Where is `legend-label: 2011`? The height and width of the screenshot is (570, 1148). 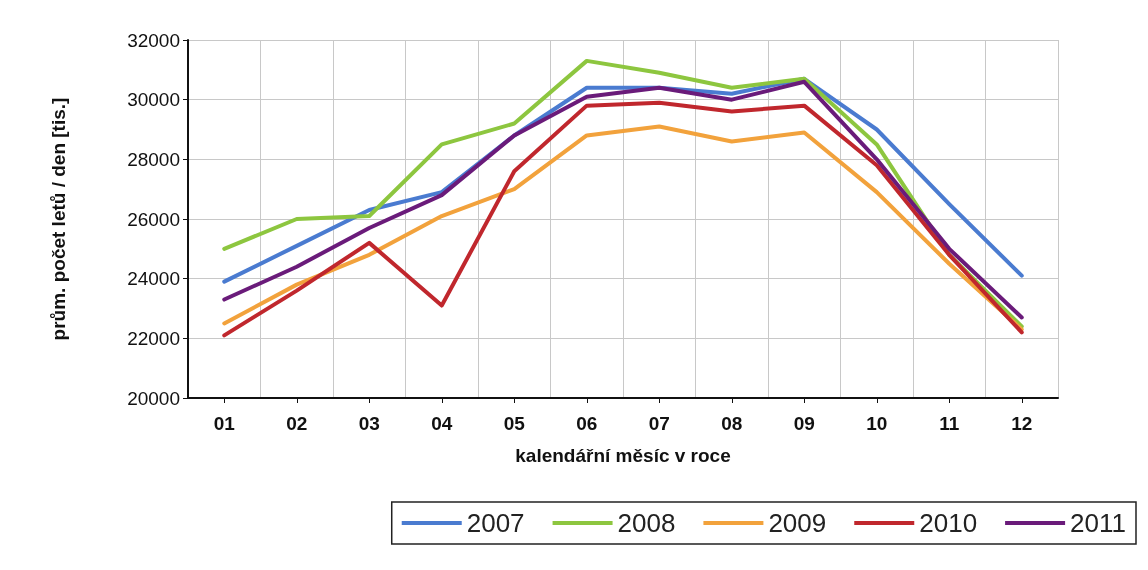
legend-label: 2011 is located at coordinates (1098, 523).